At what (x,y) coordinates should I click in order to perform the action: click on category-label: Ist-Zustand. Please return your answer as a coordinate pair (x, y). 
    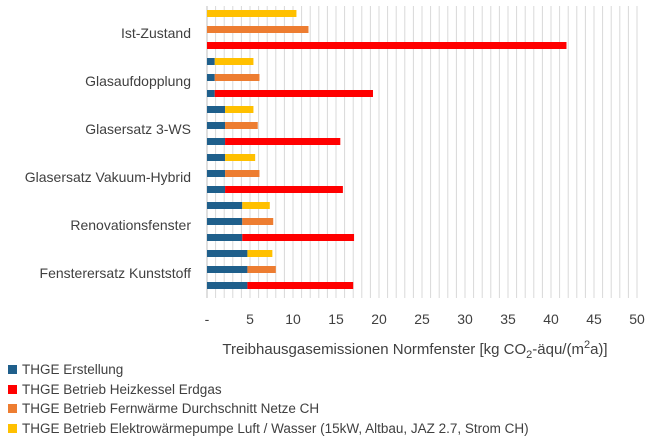
    Looking at the image, I should click on (156, 33).